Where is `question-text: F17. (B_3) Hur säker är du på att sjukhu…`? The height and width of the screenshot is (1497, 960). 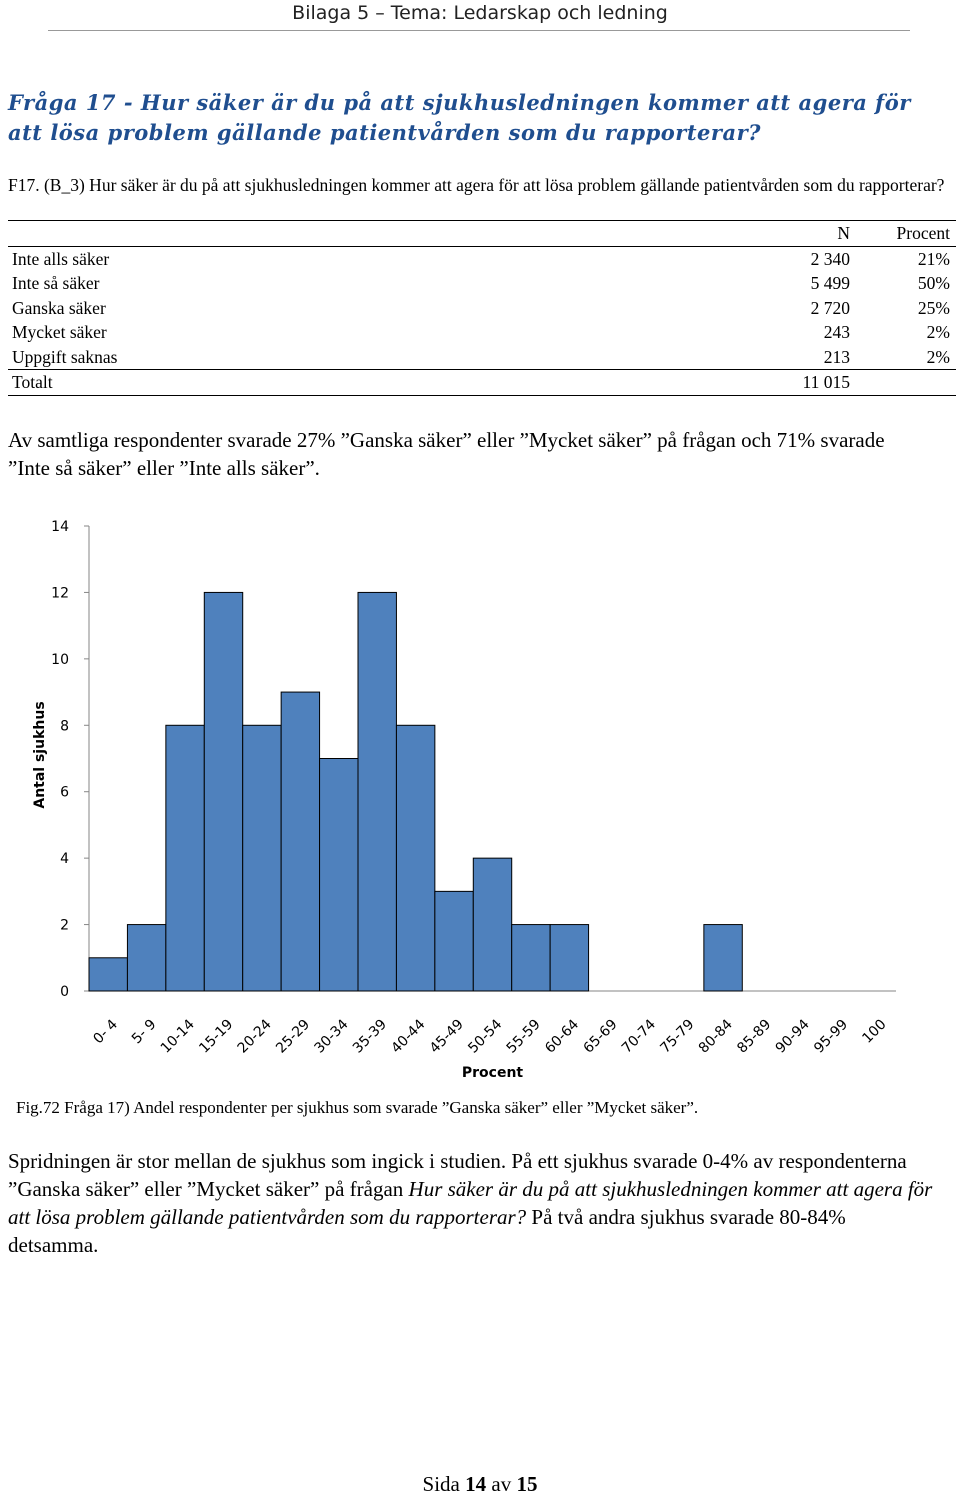
question-text: F17. (B_3) Hur säker är du på att sjukhu… is located at coordinates (476, 185).